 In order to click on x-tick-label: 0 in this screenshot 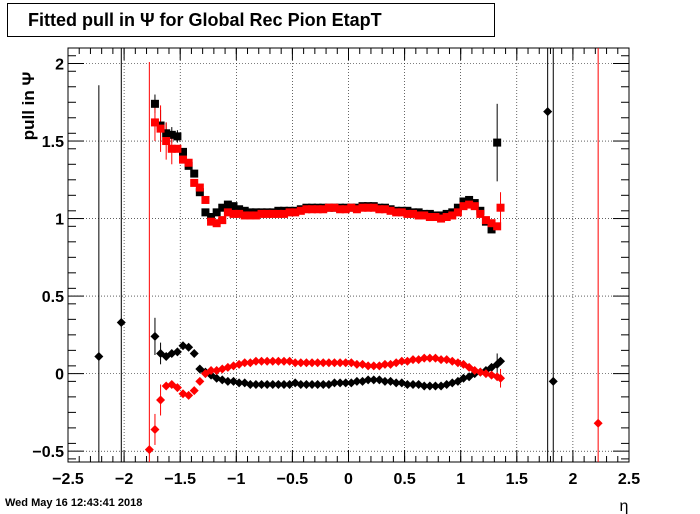, I will do `click(348, 479)`.